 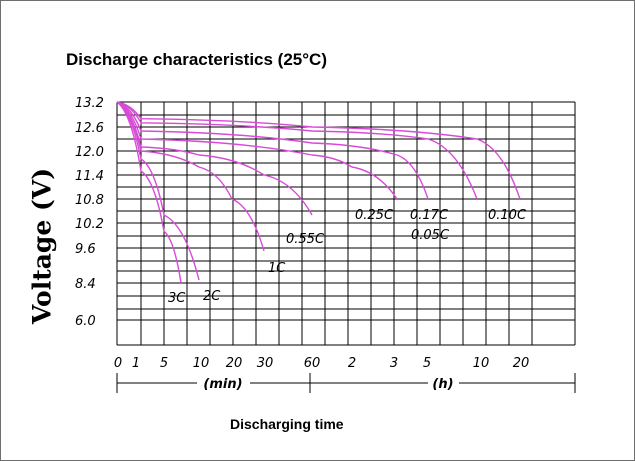 What do you see at coordinates (149, 192) in the screenshot?
I see `series-line-3C` at bounding box center [149, 192].